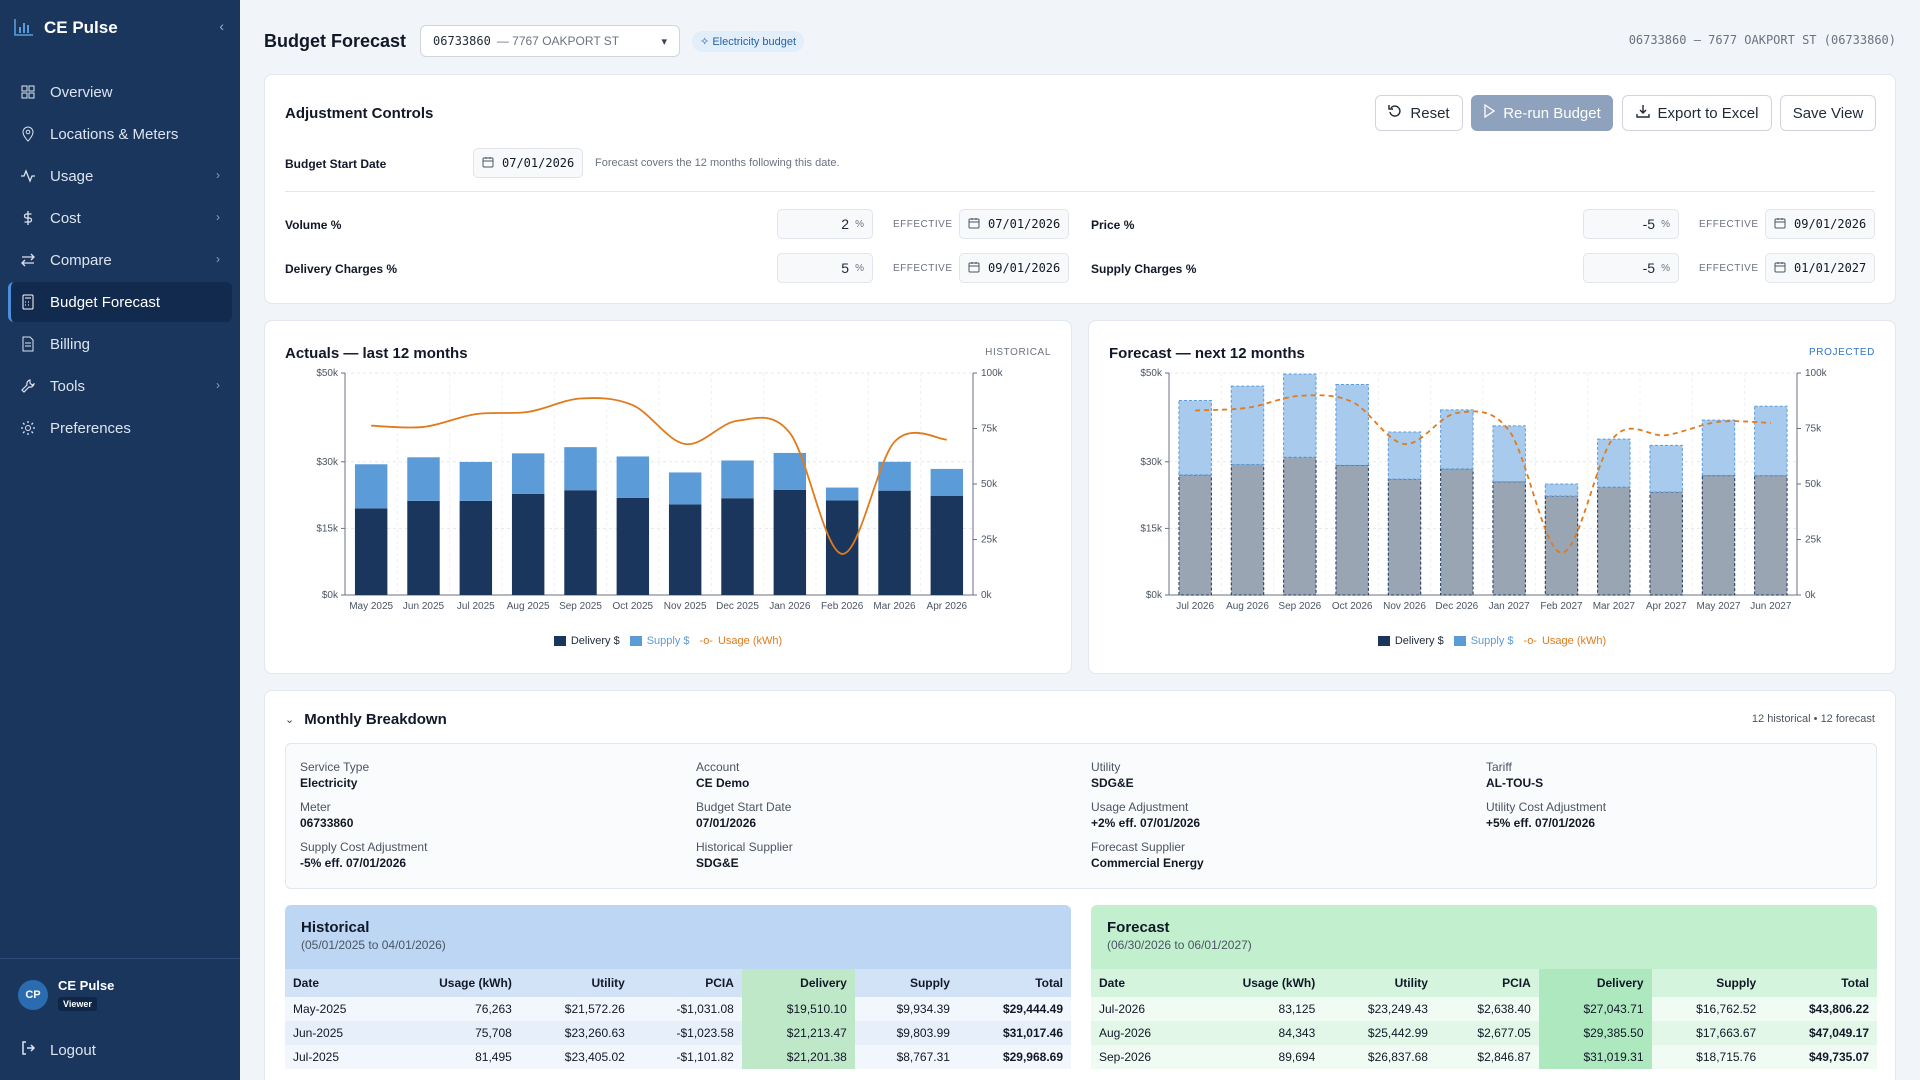 The image size is (1920, 1080). I want to click on sidebar-item-compare: Compare ›, so click(120, 260).